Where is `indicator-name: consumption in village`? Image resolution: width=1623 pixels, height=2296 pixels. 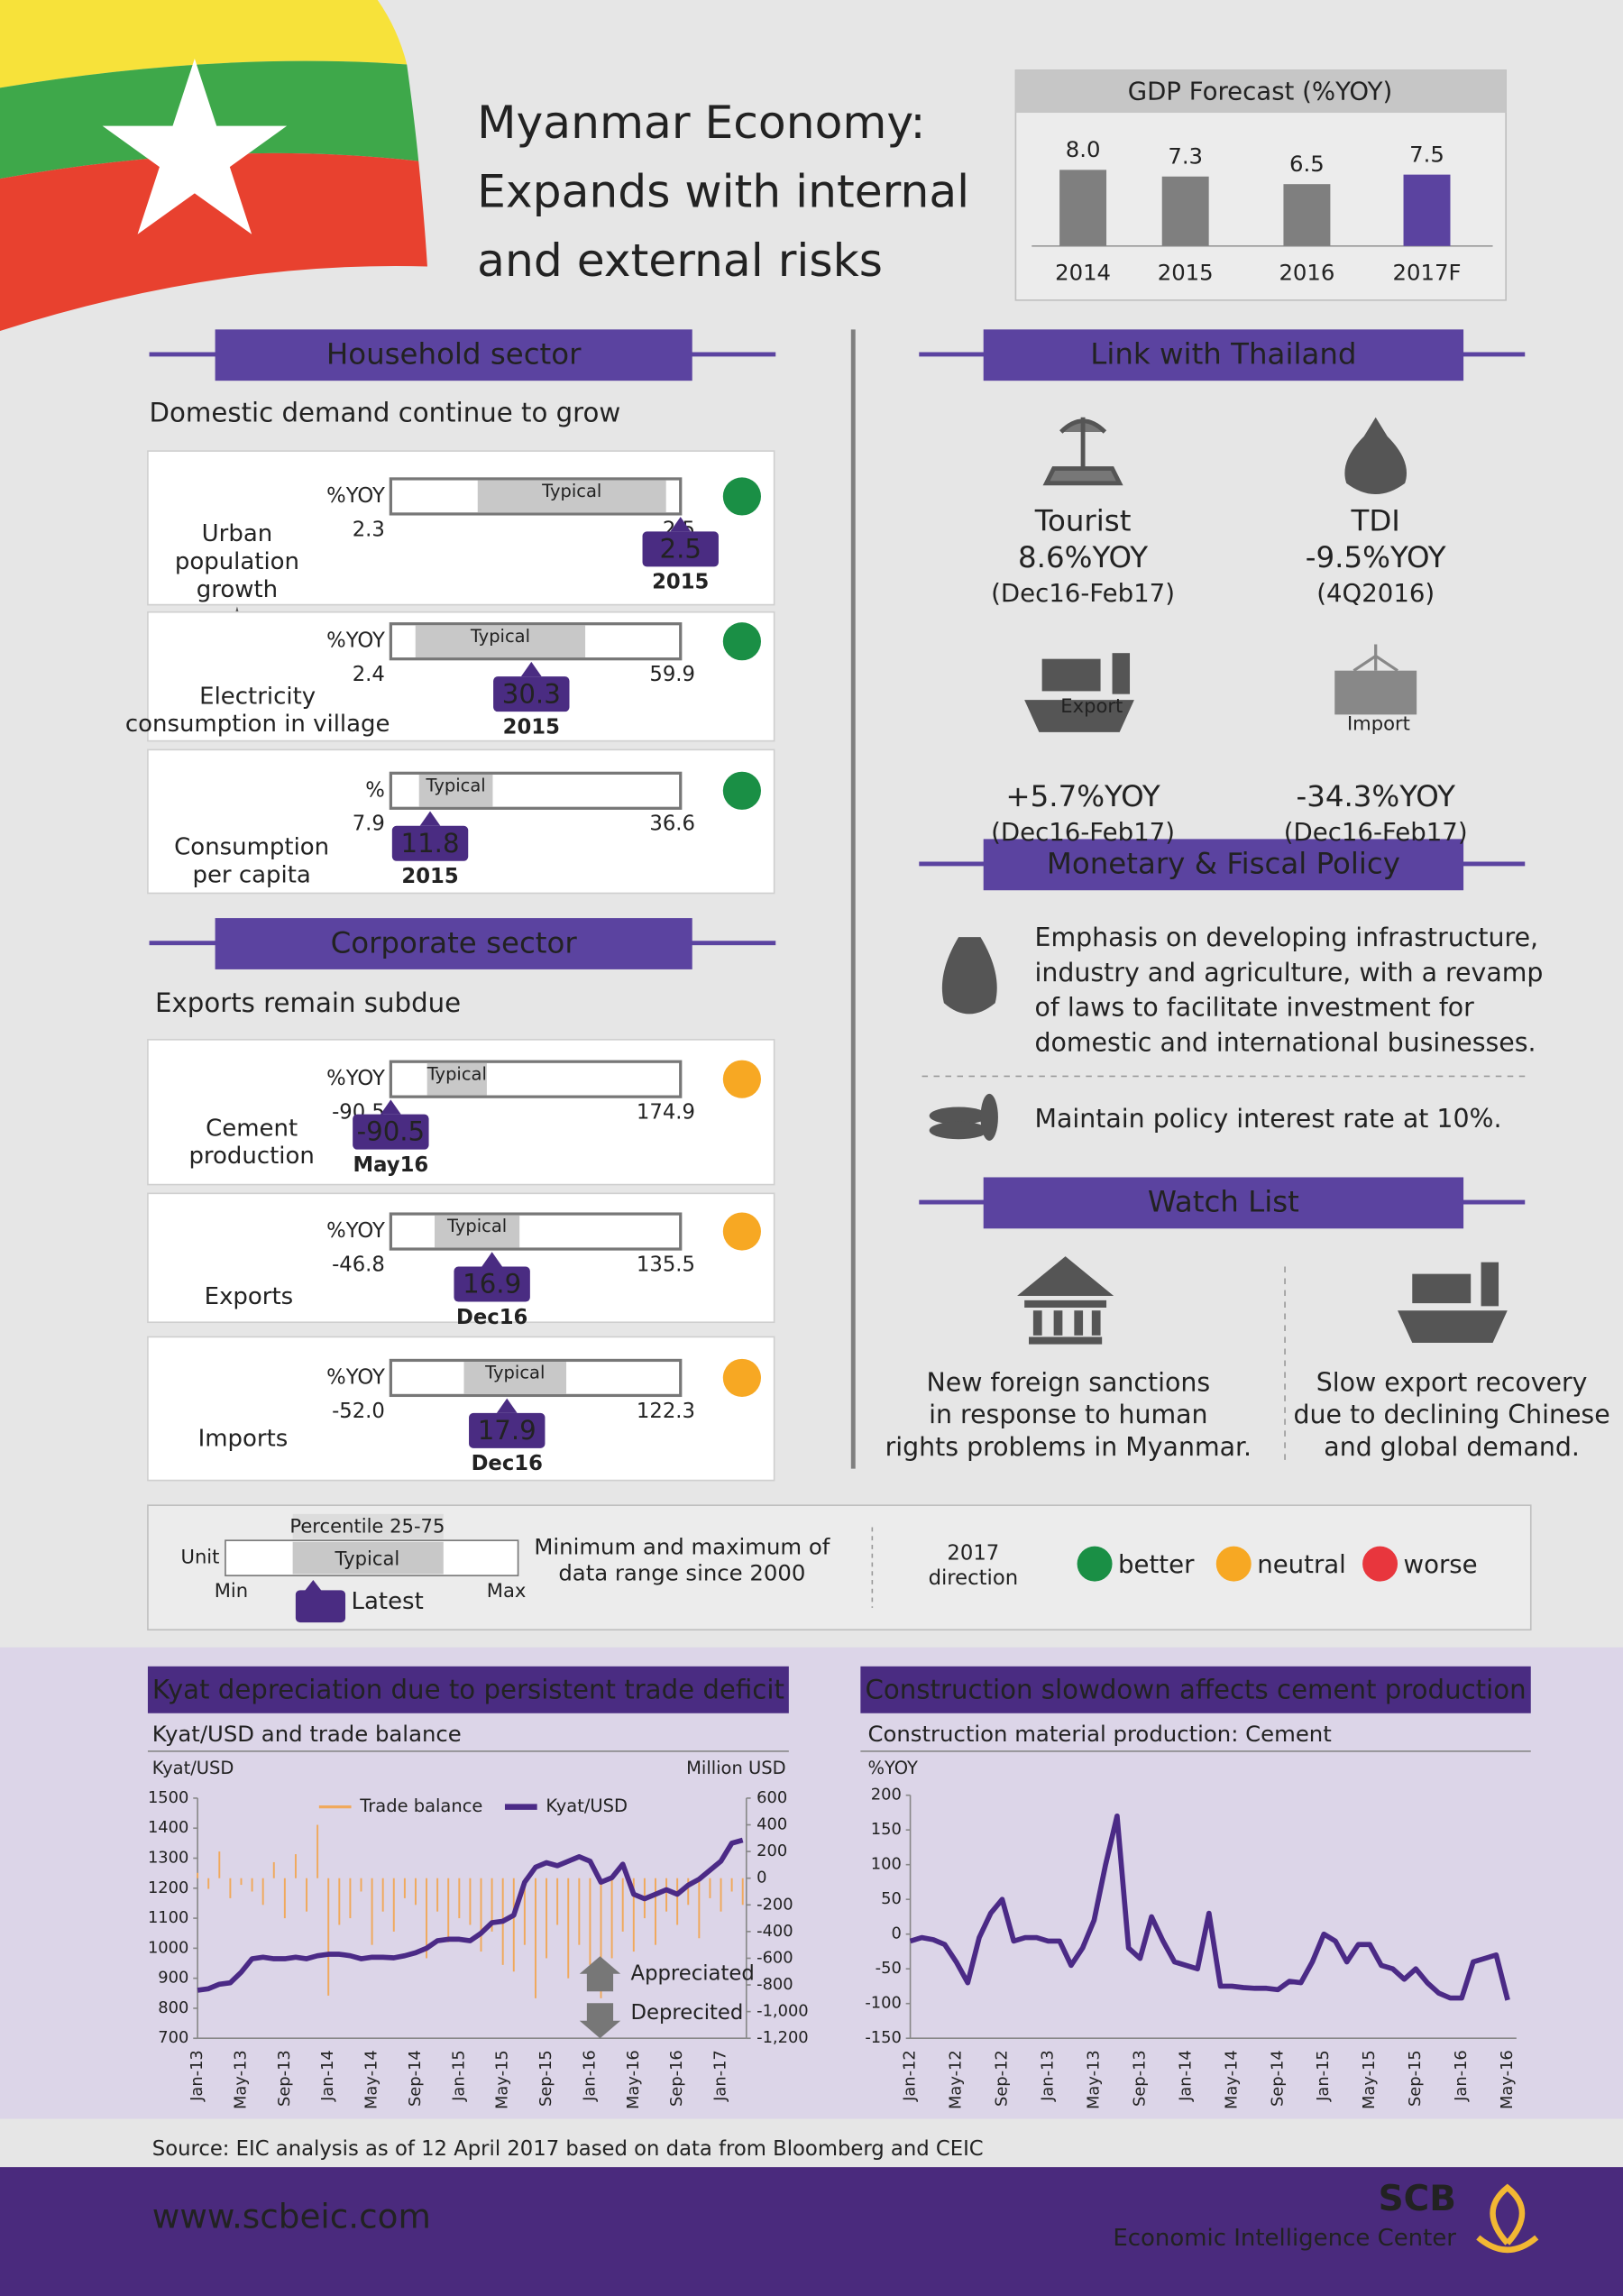
indicator-name: consumption in village is located at coordinates (257, 724).